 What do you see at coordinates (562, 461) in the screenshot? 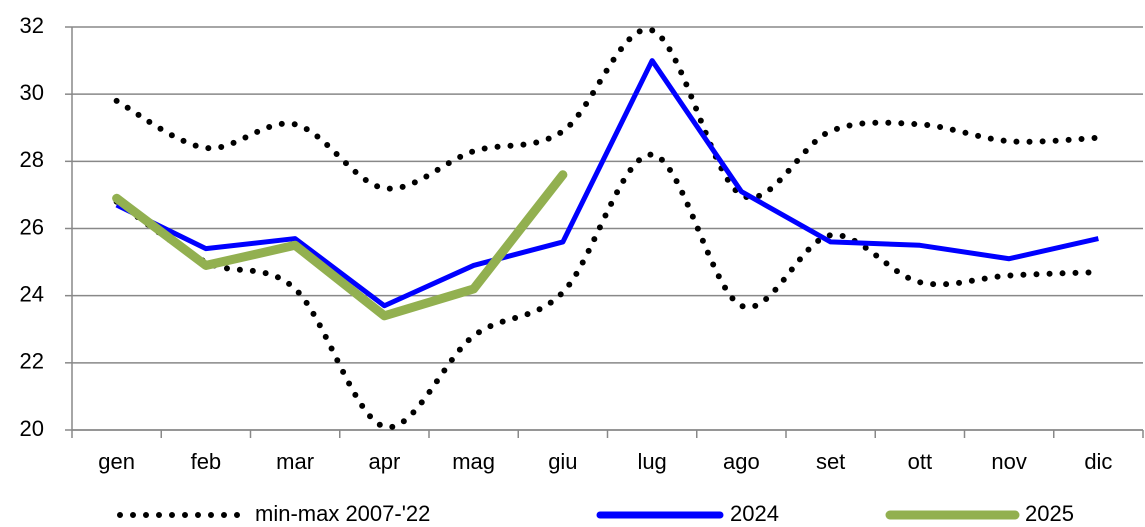
I see `x-tick-label: giu` at bounding box center [562, 461].